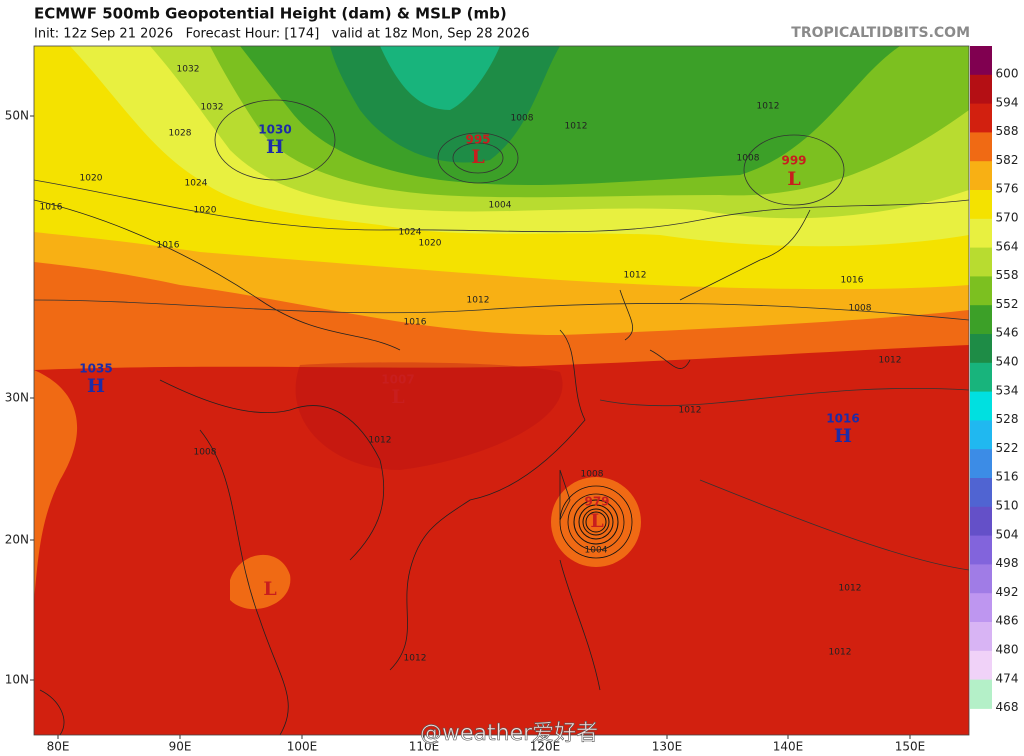 The image size is (1024, 756). What do you see at coordinates (1007, 621) in the screenshot?
I see `colorbar-label: 486` at bounding box center [1007, 621].